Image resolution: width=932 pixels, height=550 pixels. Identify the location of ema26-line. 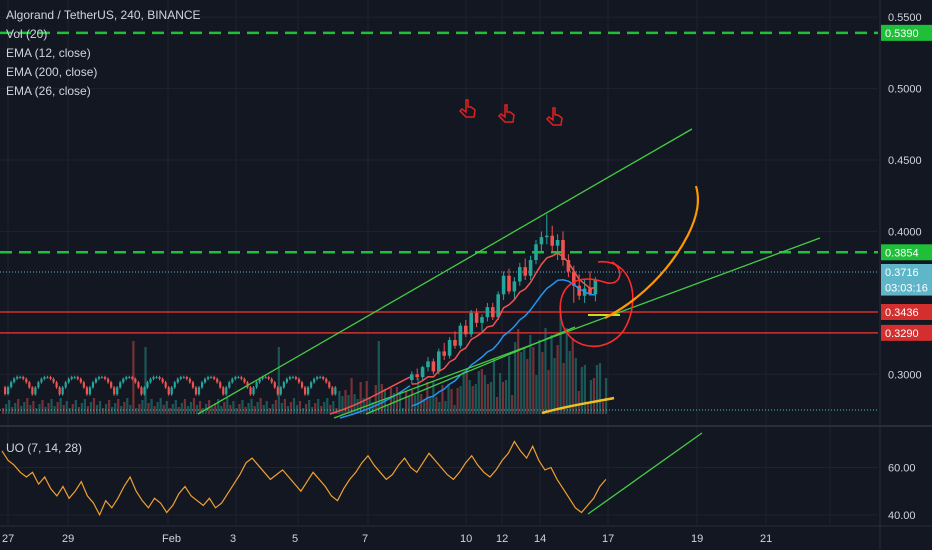
(503, 343).